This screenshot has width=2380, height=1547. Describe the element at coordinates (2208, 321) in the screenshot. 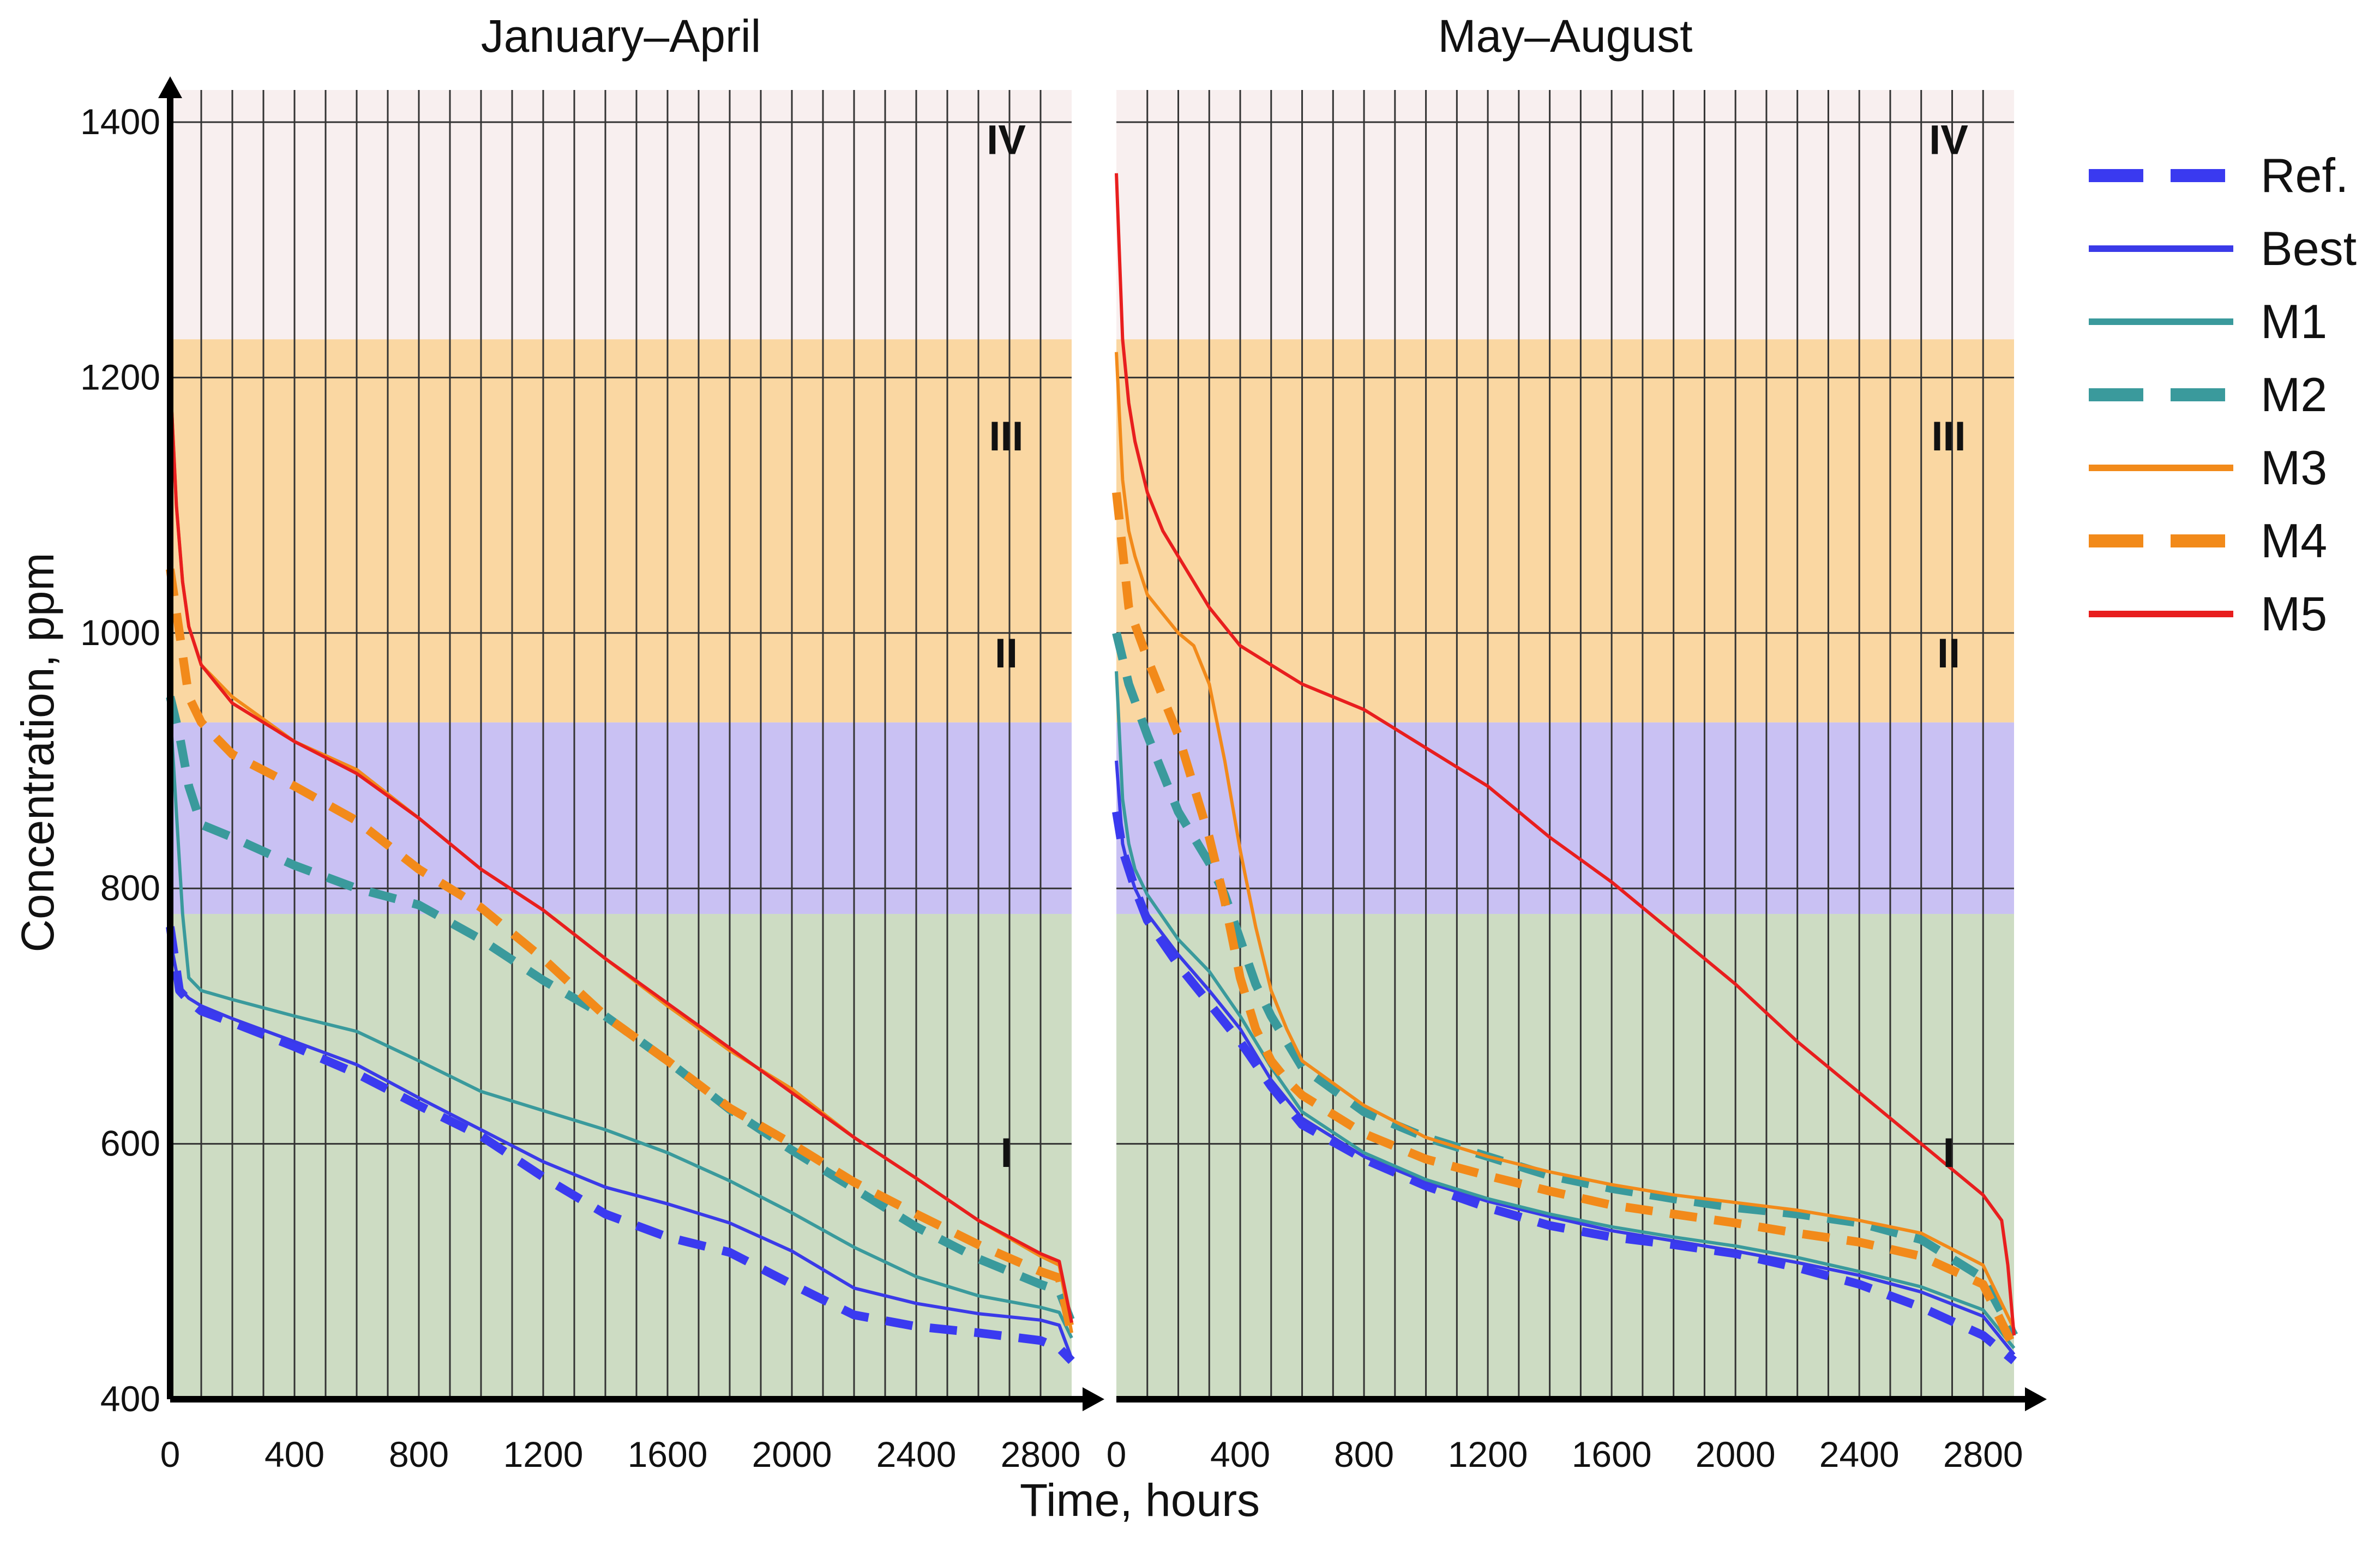

I see `legend-item-m1: M1` at that location.